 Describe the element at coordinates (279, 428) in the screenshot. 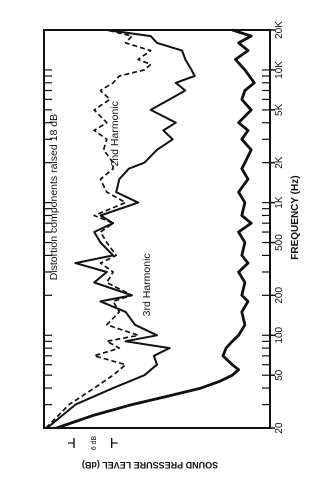

I see `x-tick-label: 20` at that location.